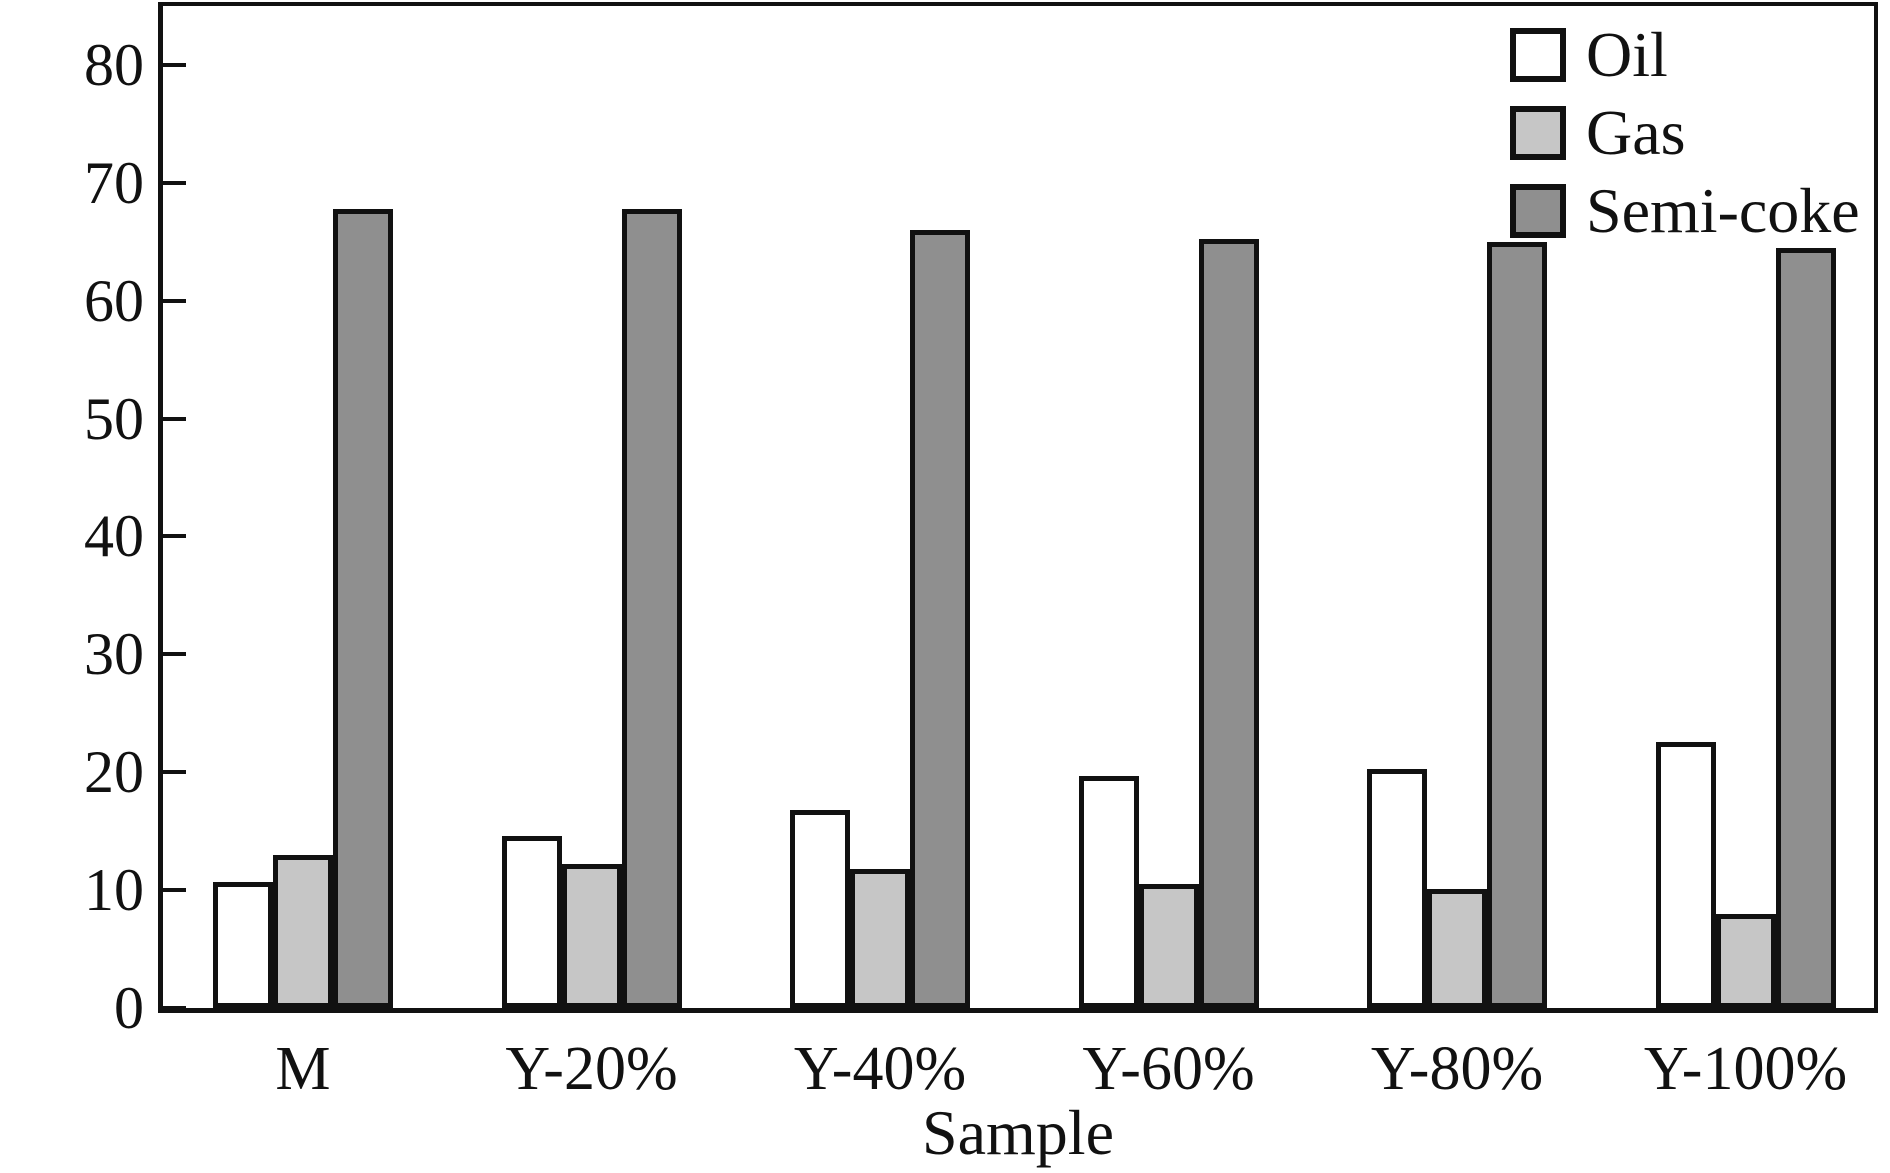 The width and height of the screenshot is (1890, 1173). Describe the element at coordinates (114, 418) in the screenshot. I see `y-tick-label-50: 50` at that location.